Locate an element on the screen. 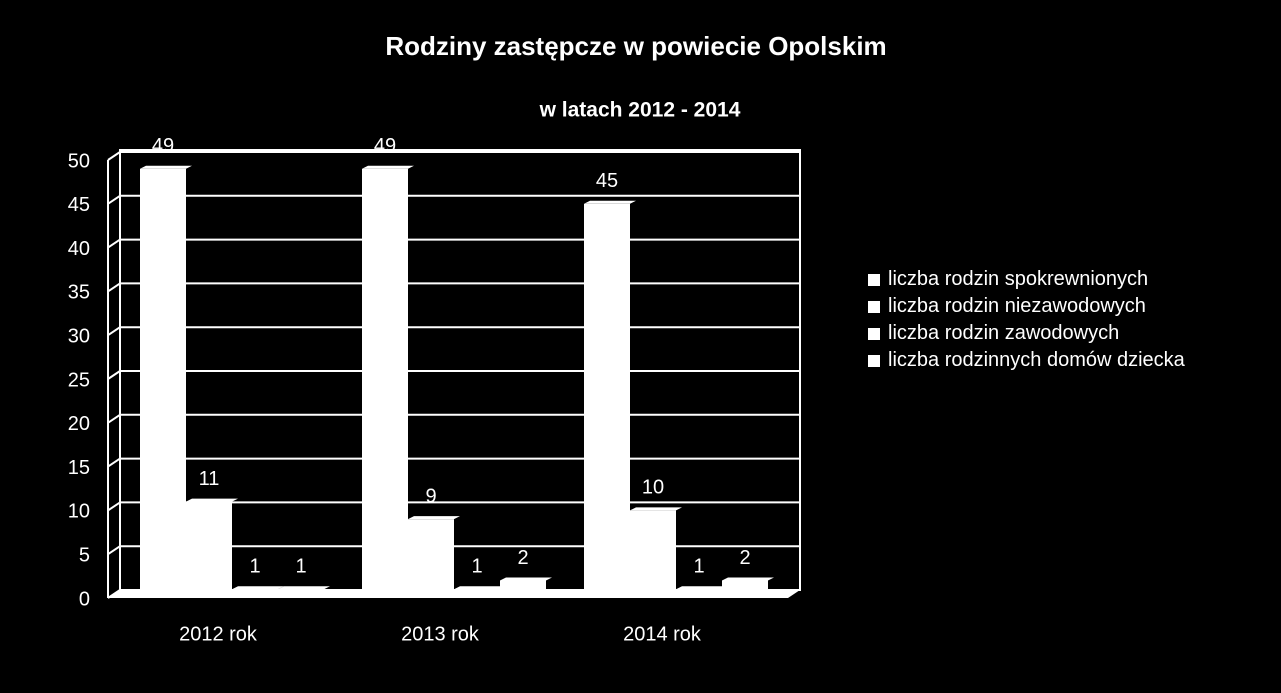 This screenshot has height=693, width=1281. value-label: 10 is located at coordinates (653, 488).